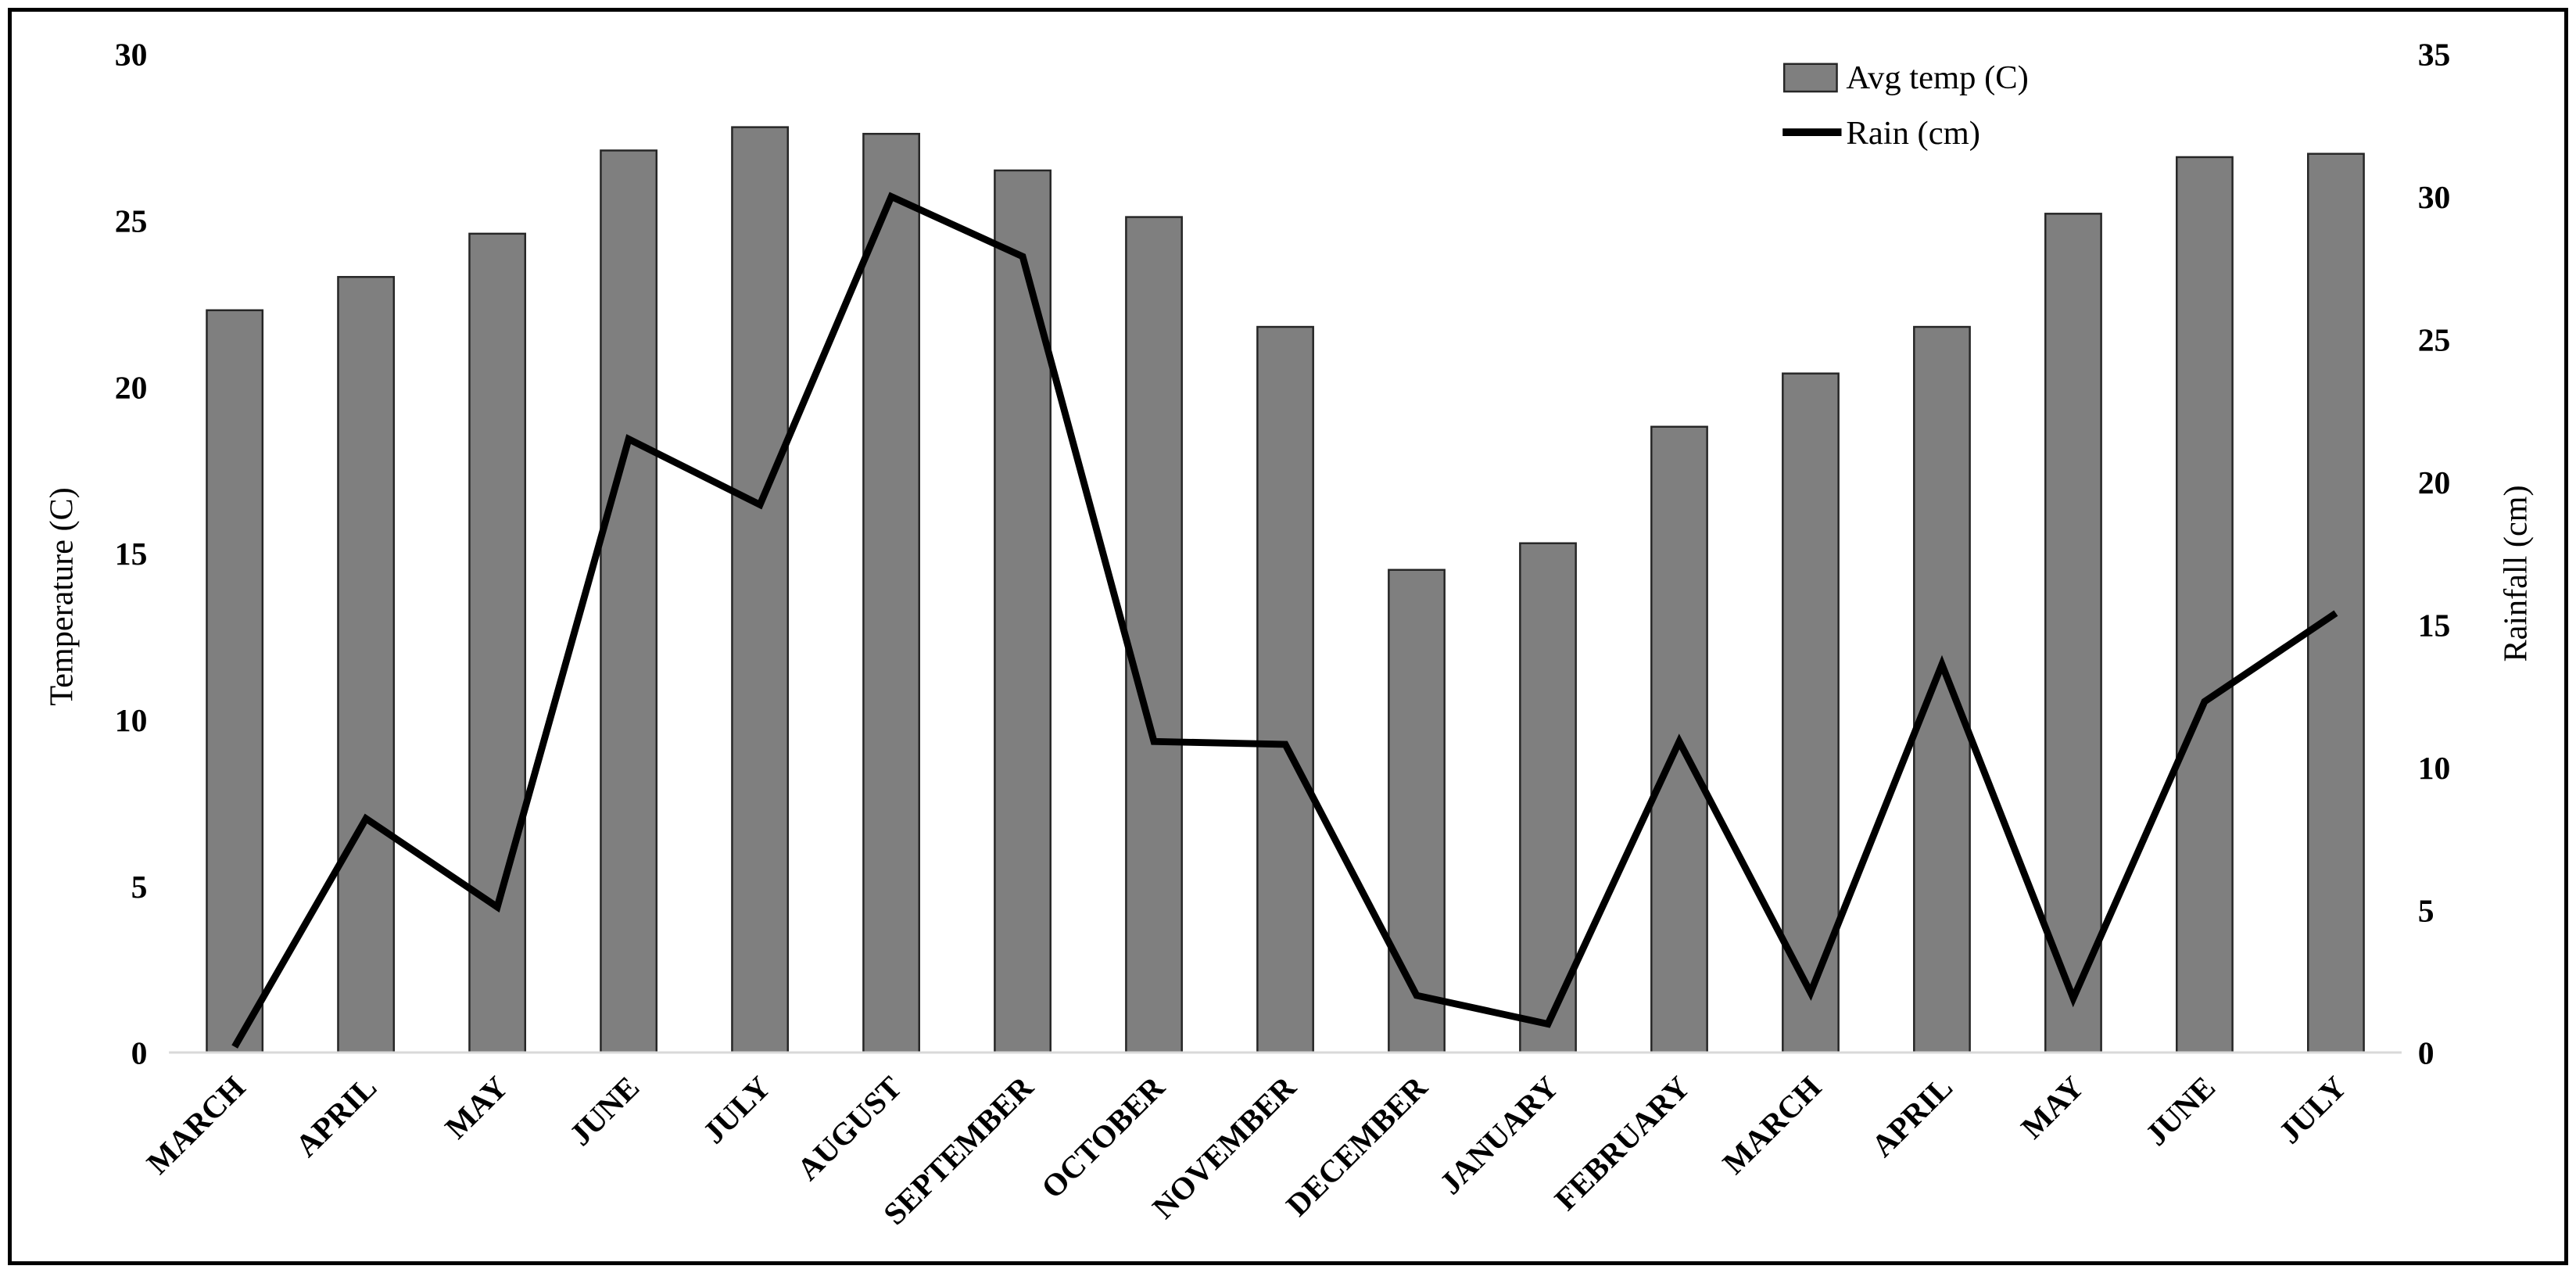 The image size is (2576, 1273). Describe the element at coordinates (2434, 554) in the screenshot. I see `right-axis-tick-labels: 0 5 10 15 20 25 30 35` at that location.